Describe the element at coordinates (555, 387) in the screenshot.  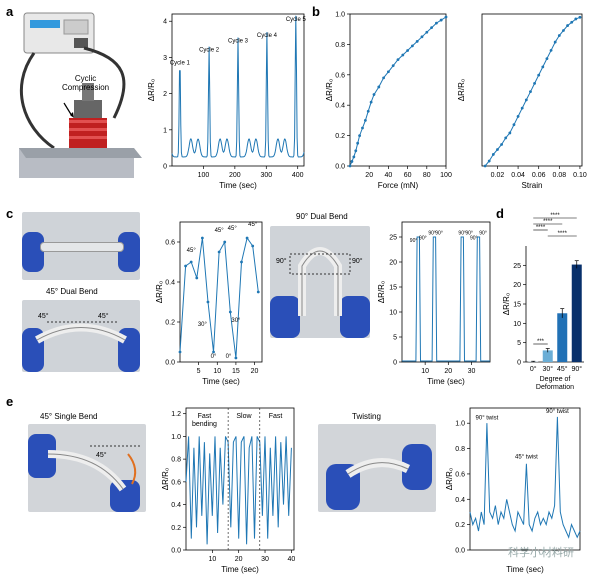
I see `x-axis-label-line2: Deformation` at that location.